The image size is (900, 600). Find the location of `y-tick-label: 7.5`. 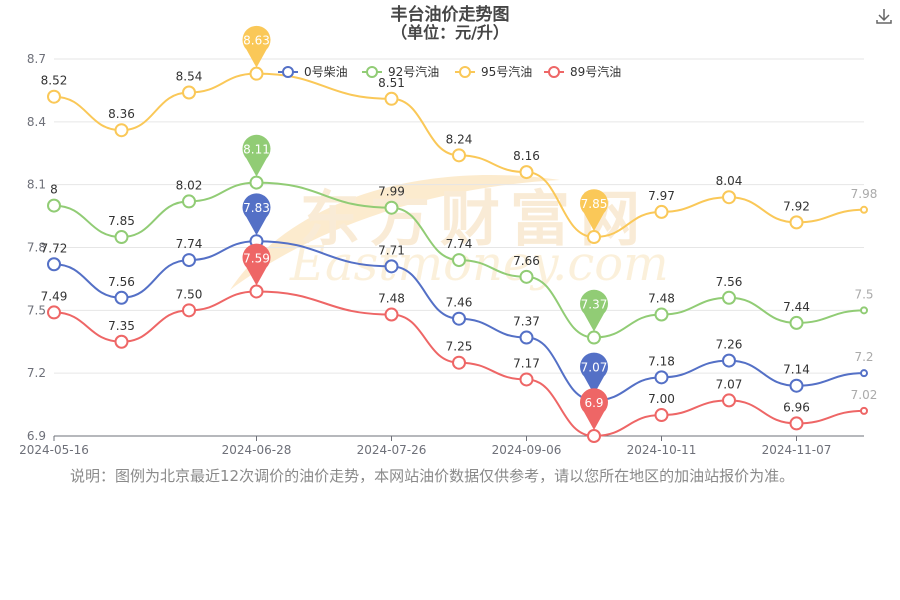

y-tick-label: 7.5 is located at coordinates (36, 310).